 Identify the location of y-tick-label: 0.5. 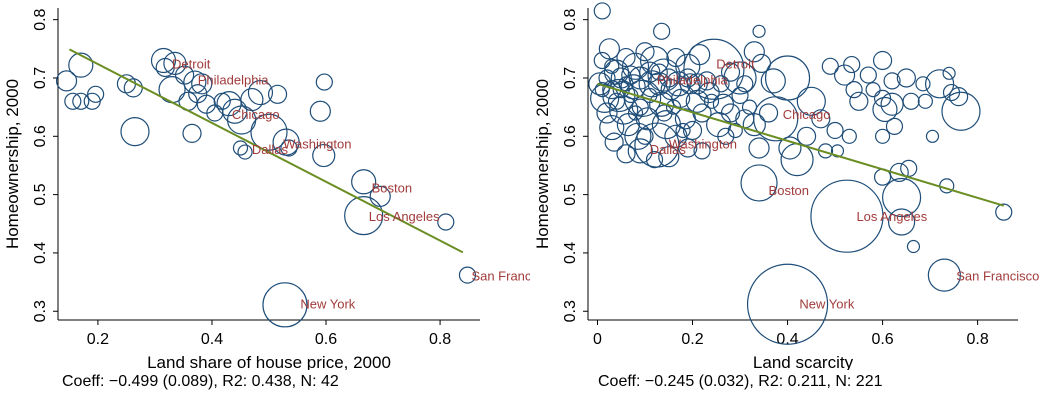
(570, 194).